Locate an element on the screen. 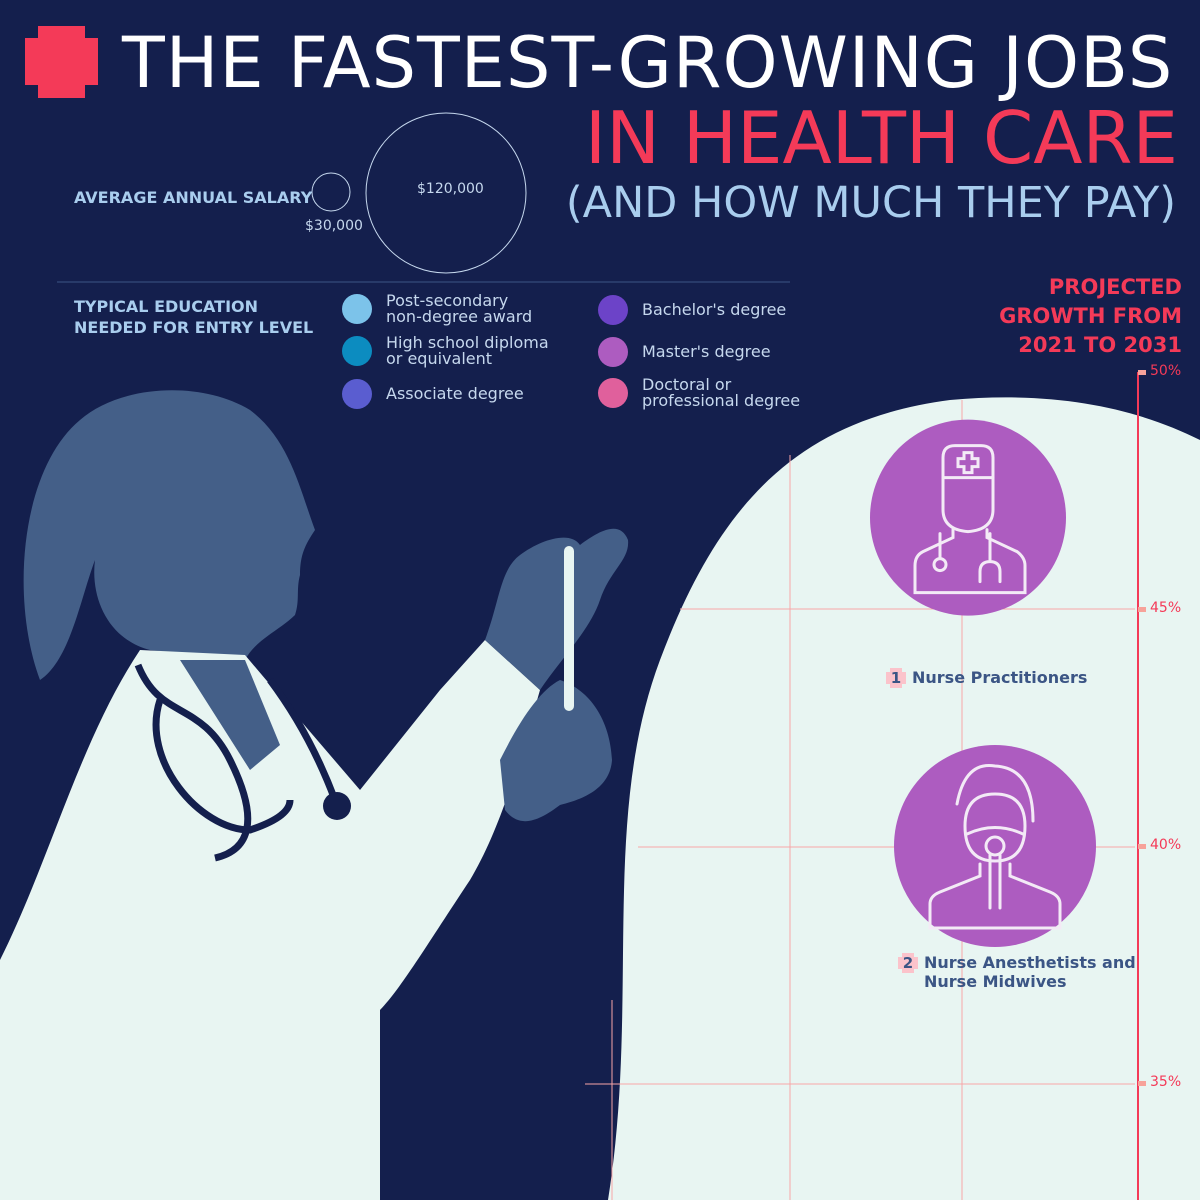 Image resolution: width=1200 pixels, height=1200 pixels. legend-text: Master's degree is located at coordinates (706, 351).